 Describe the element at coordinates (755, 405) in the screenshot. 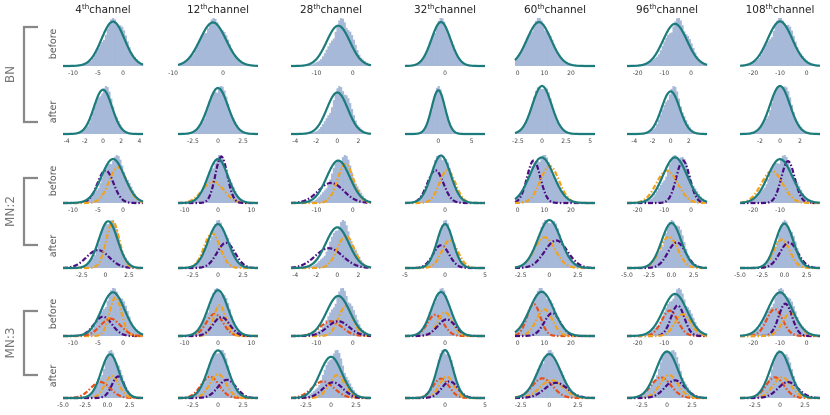

I see `tick-label: -2.5` at that location.